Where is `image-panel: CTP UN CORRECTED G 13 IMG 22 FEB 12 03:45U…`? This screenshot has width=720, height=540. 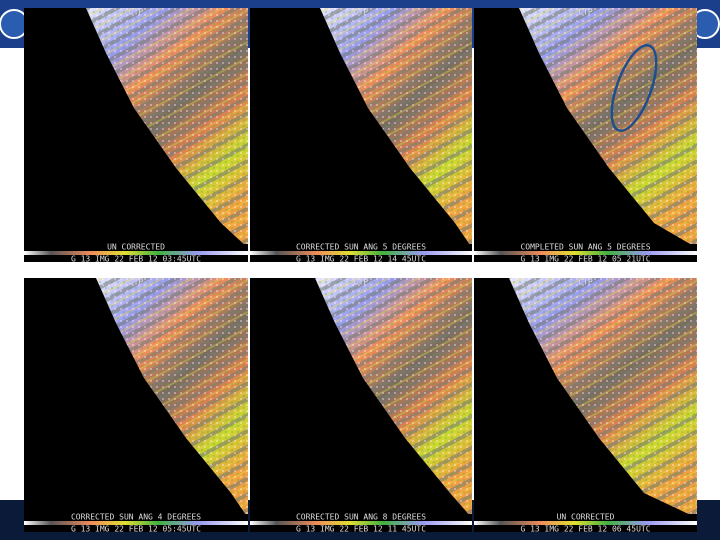
image-panel: CTP UN CORRECTED G 13 IMG 22 FEB 12 03:45U… is located at coordinates (136, 136).